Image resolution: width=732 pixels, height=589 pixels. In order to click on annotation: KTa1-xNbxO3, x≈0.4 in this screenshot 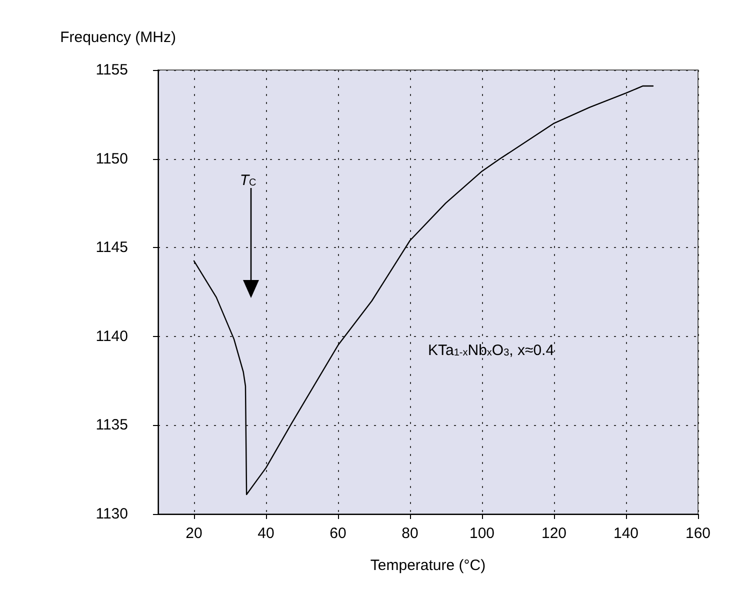, I will do `click(491, 350)`.